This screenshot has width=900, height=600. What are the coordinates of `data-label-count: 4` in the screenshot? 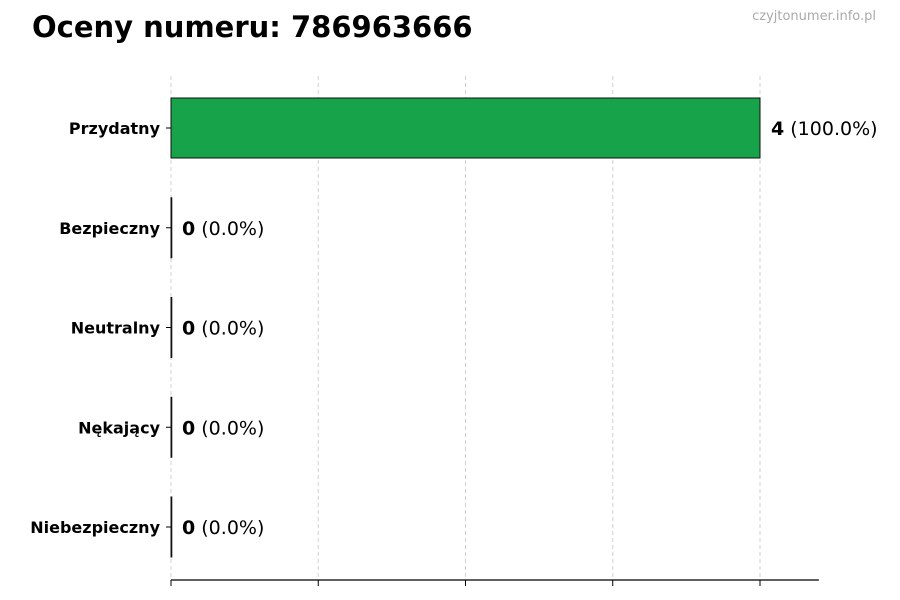 It's located at (777, 129).